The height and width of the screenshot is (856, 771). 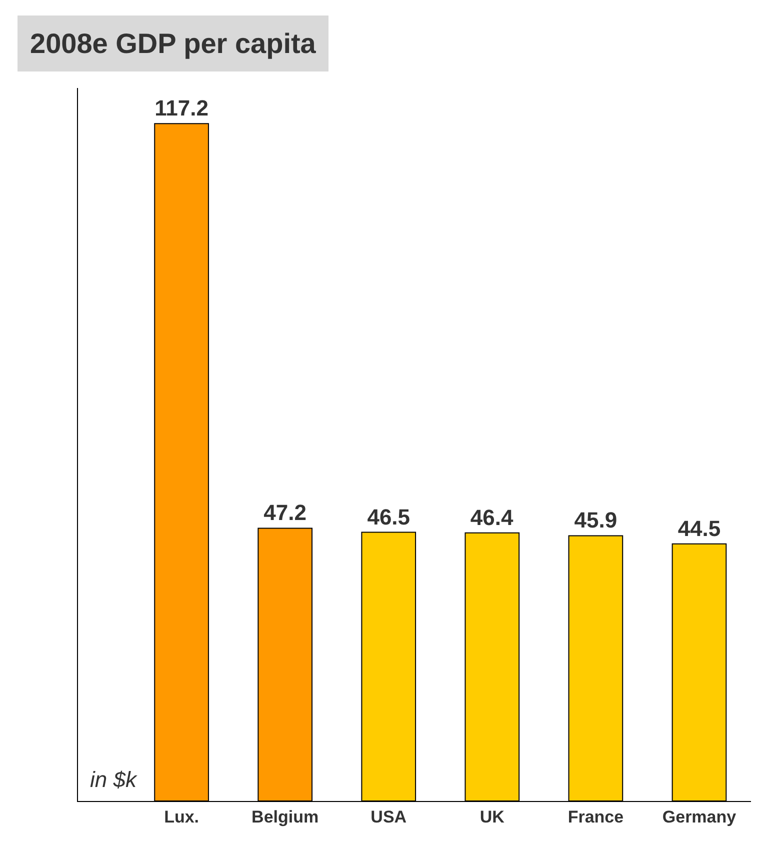 What do you see at coordinates (285, 513) in the screenshot?
I see `data-label: 47.2` at bounding box center [285, 513].